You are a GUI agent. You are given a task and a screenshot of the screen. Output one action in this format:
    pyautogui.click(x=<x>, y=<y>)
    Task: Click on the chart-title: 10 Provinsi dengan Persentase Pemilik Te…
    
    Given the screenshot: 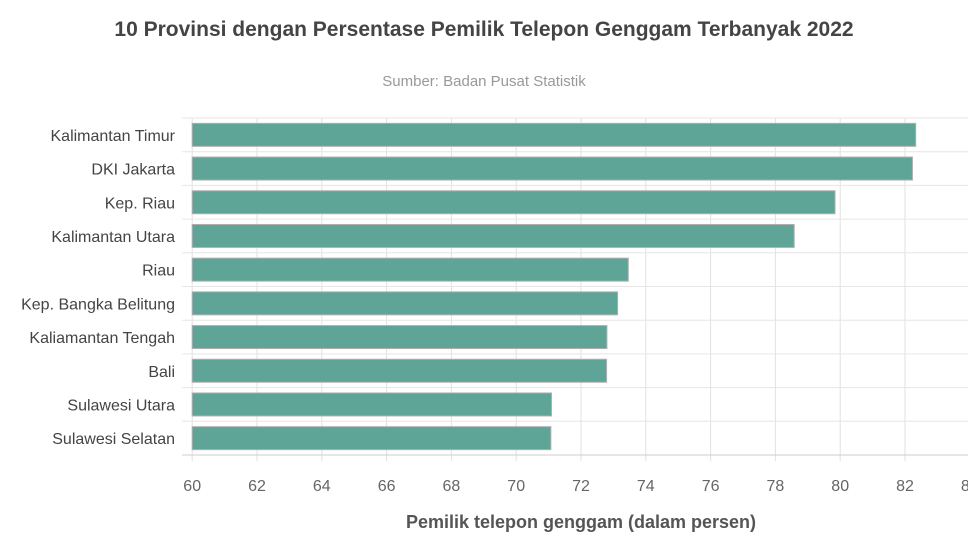 What is the action you would take?
    pyautogui.click(x=484, y=29)
    